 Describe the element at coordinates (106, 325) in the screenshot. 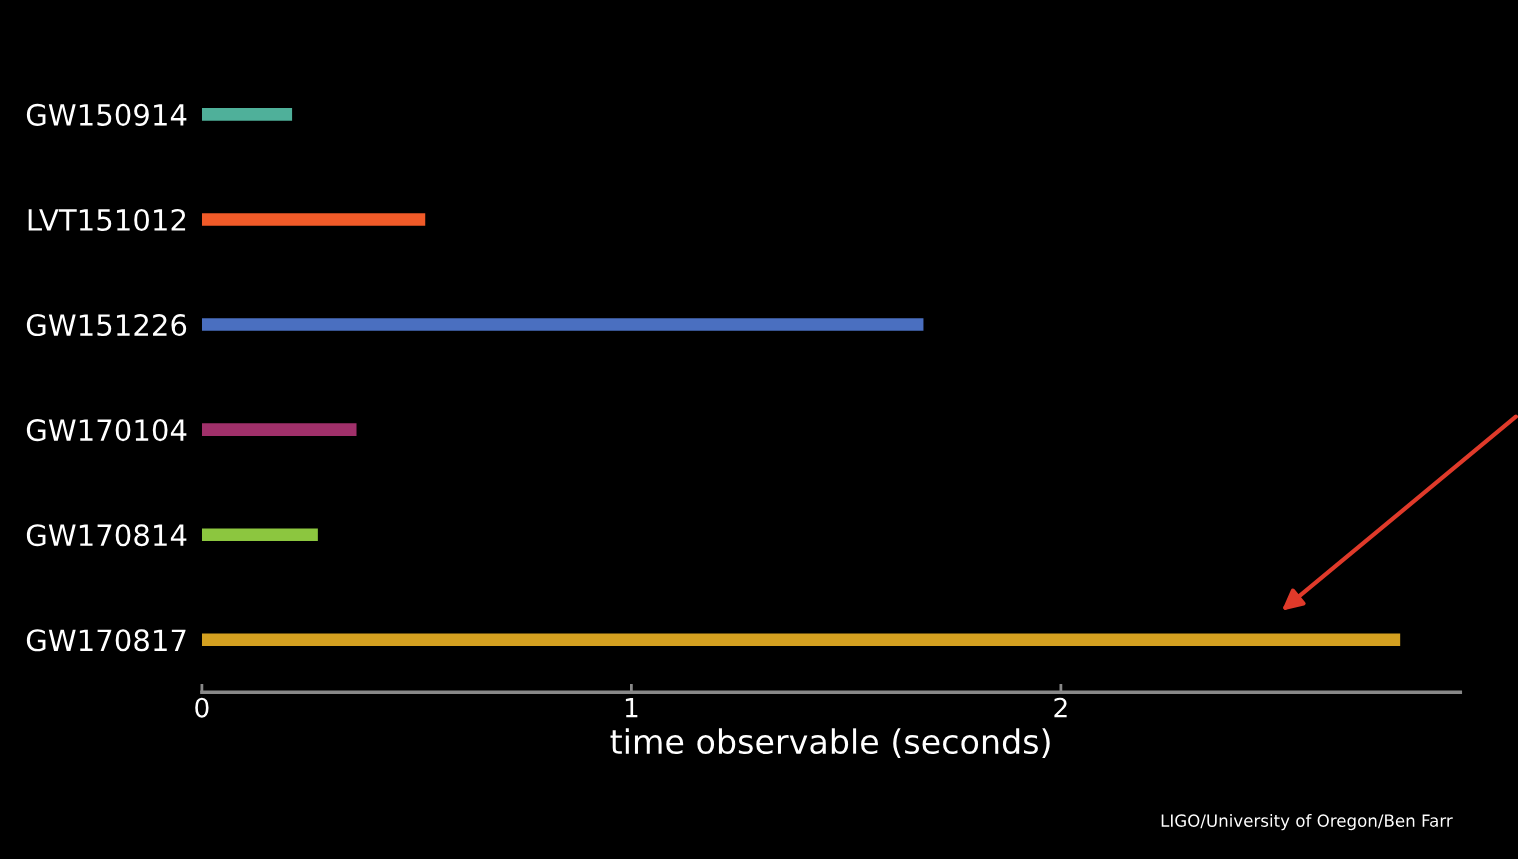

I see `y-tick-label: GW151226` at that location.